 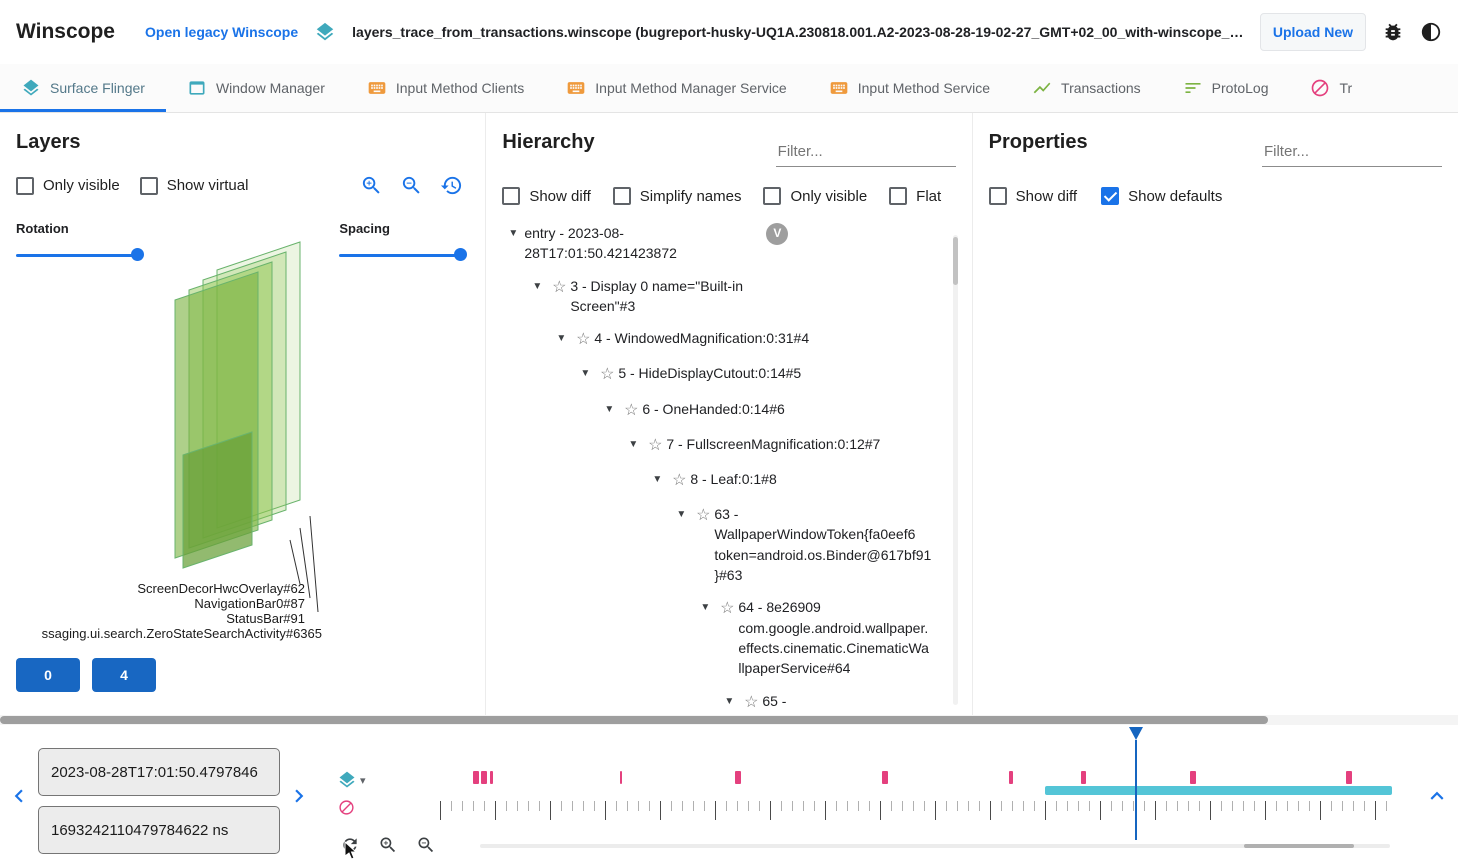 I want to click on layer-nav-button-0: 0, so click(x=48, y=675).